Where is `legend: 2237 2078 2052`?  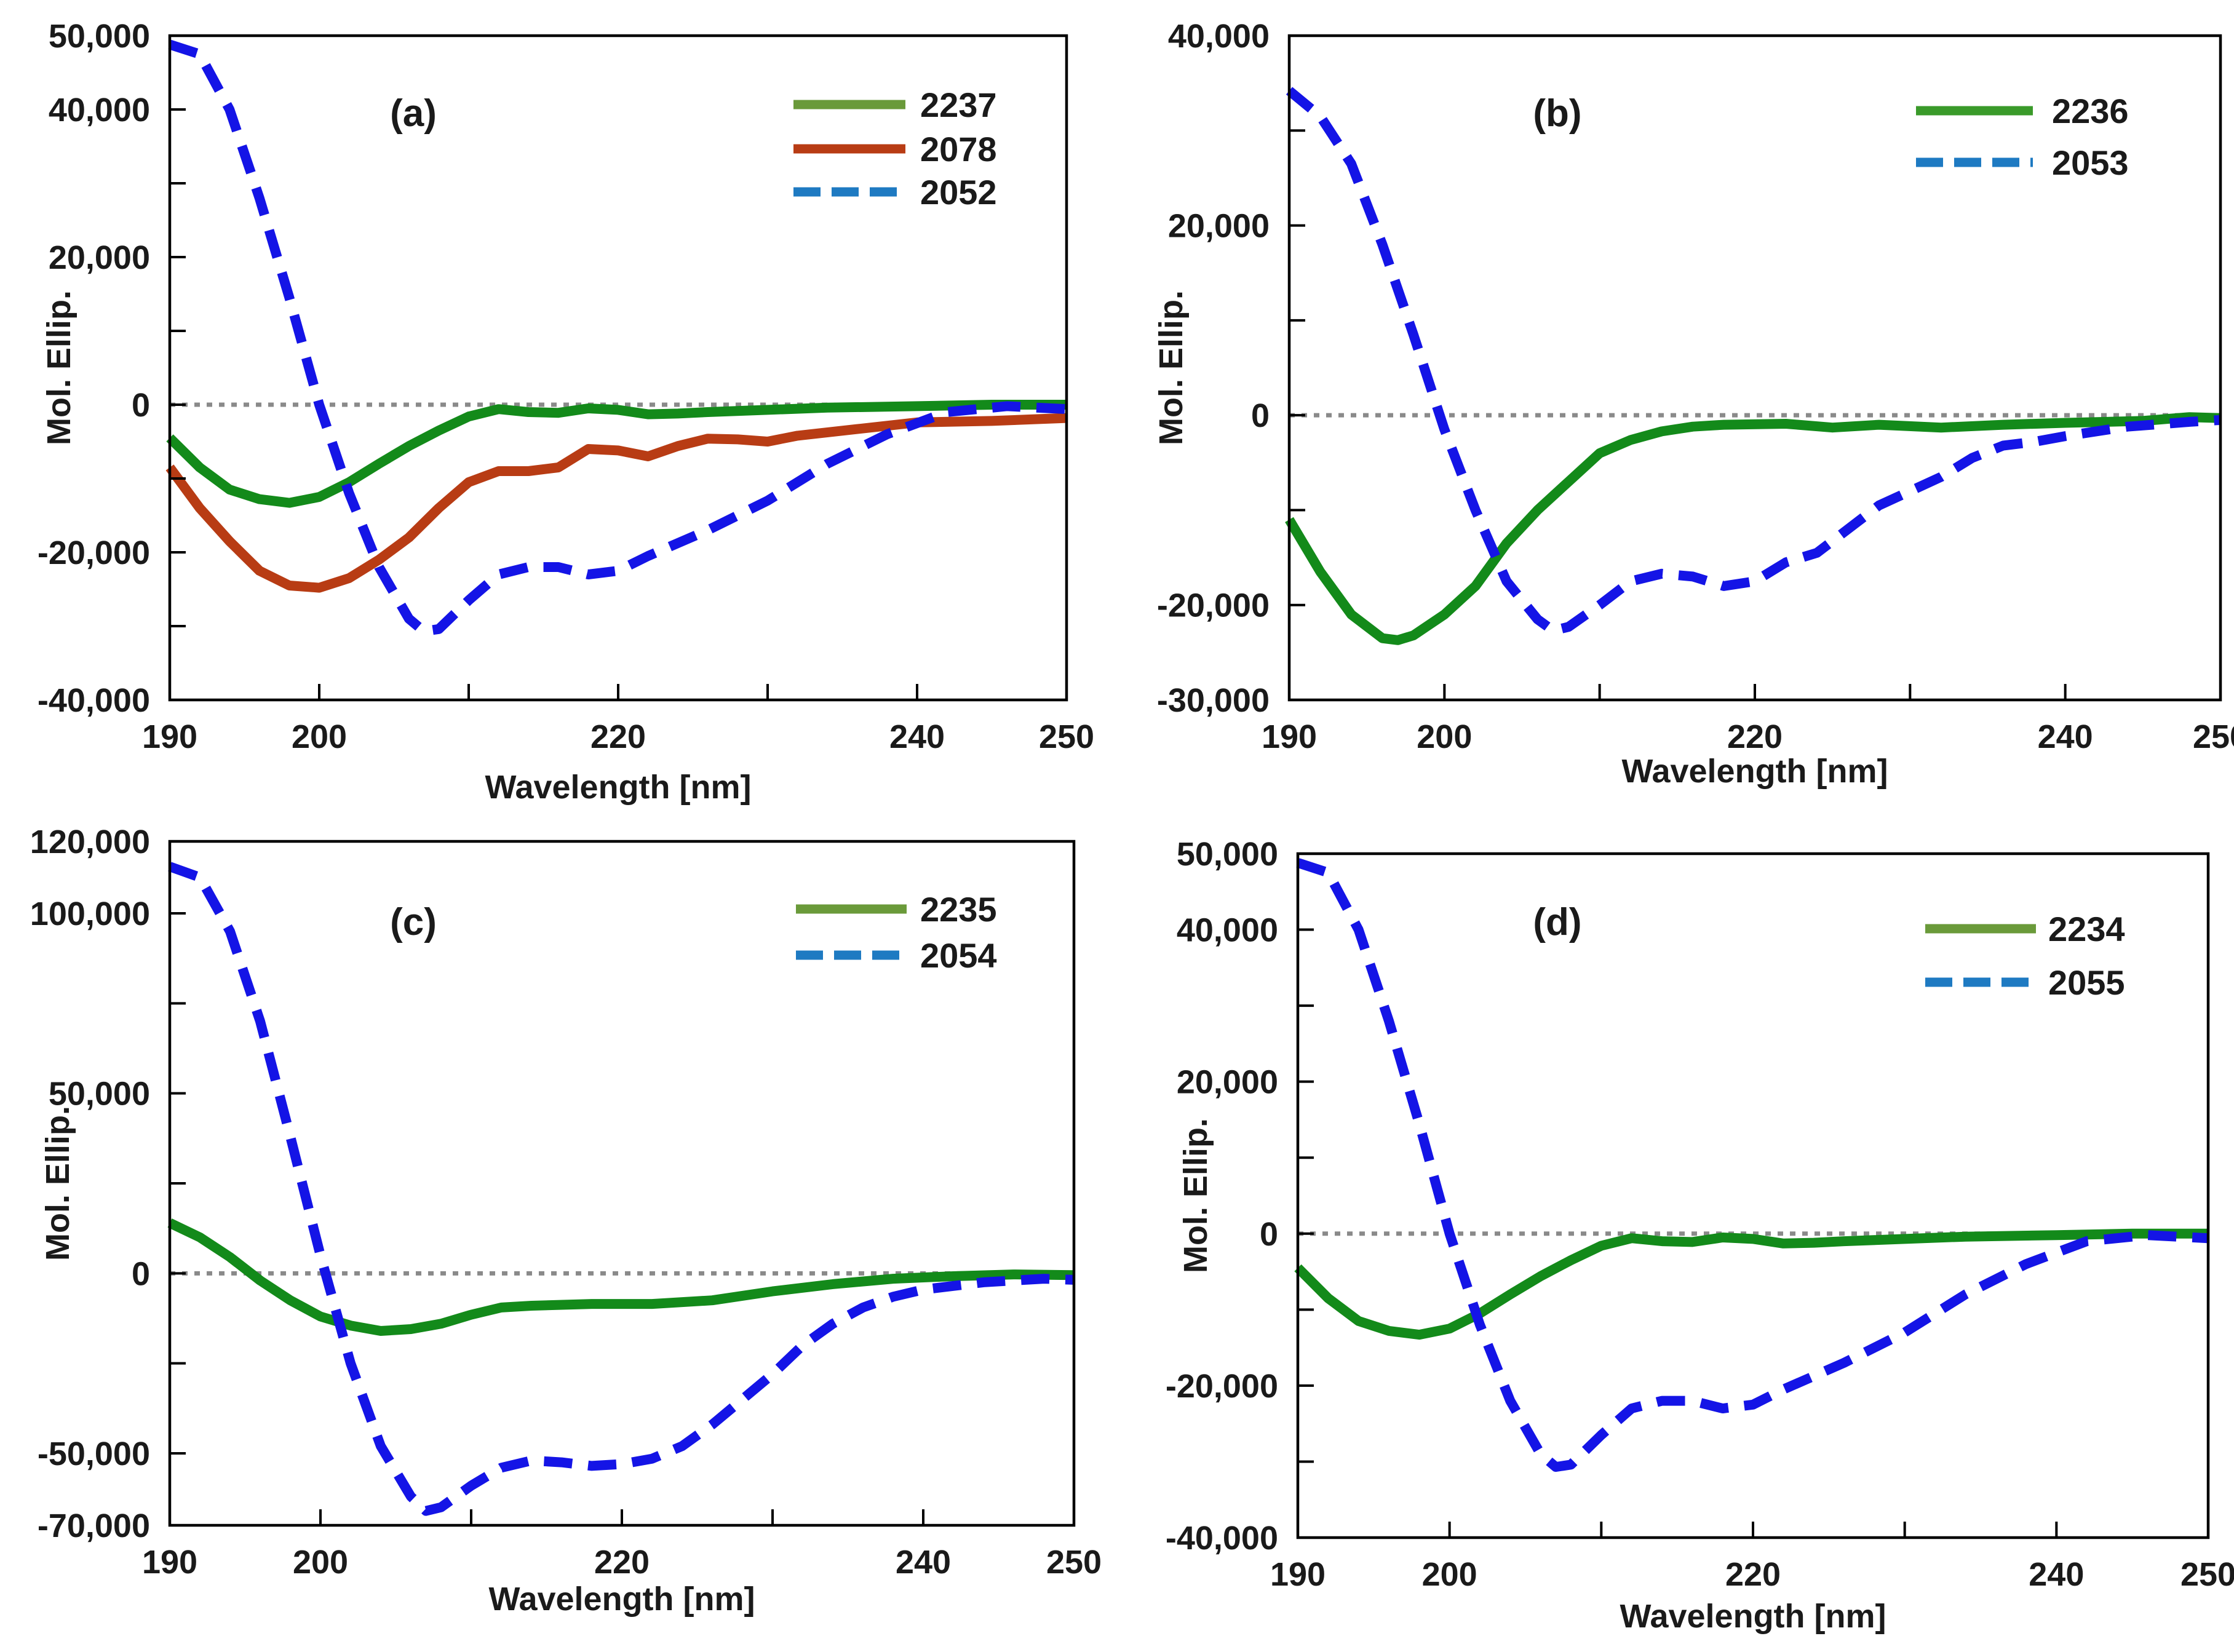
legend: 2237 2078 2052 is located at coordinates (895, 148).